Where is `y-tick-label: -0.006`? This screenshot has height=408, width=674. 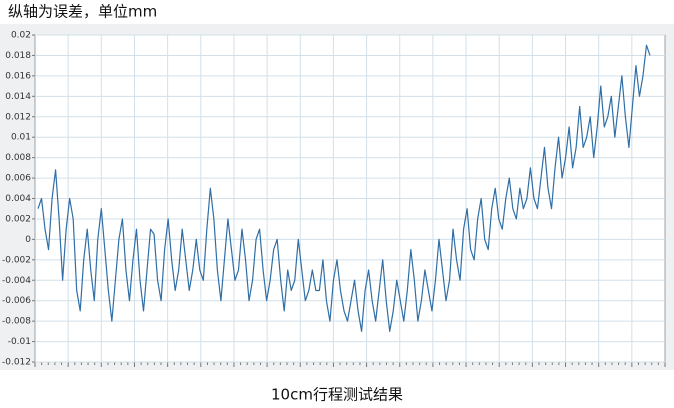
y-tick-label: -0.006 is located at coordinates (16, 301).